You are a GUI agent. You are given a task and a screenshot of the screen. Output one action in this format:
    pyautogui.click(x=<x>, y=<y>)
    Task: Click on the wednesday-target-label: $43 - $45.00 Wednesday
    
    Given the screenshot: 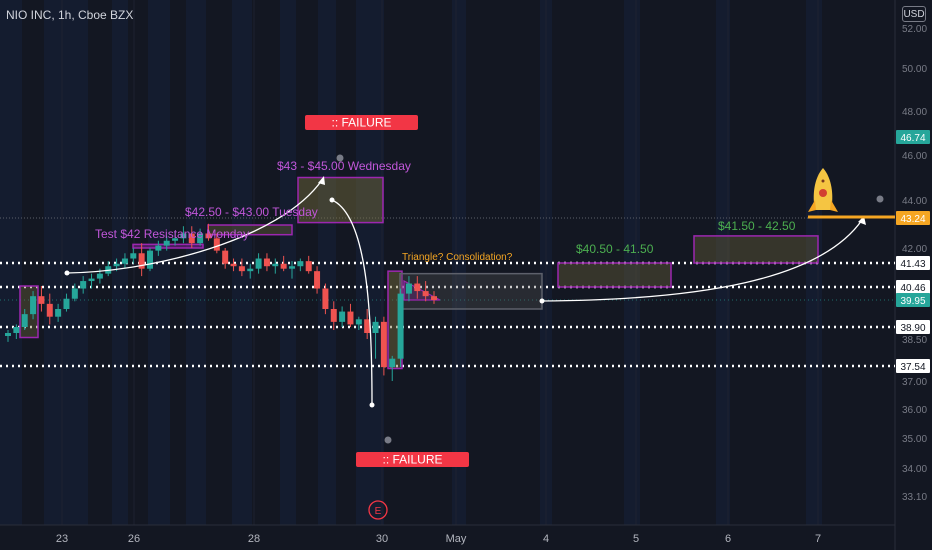 What is the action you would take?
    pyautogui.click(x=344, y=166)
    